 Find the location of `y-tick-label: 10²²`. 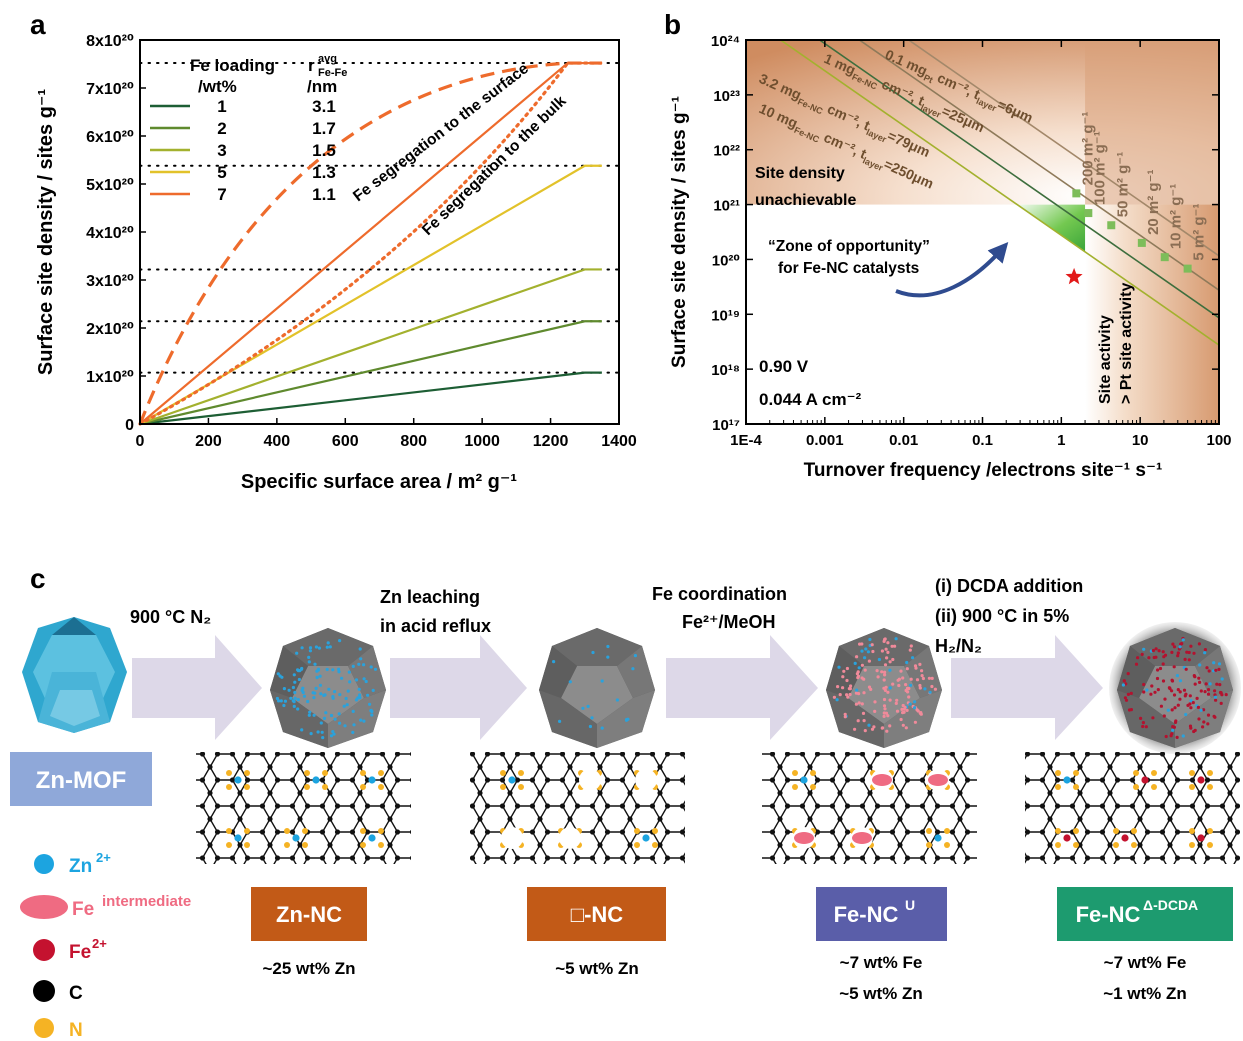

y-tick-label: 10²² is located at coordinates (726, 151).